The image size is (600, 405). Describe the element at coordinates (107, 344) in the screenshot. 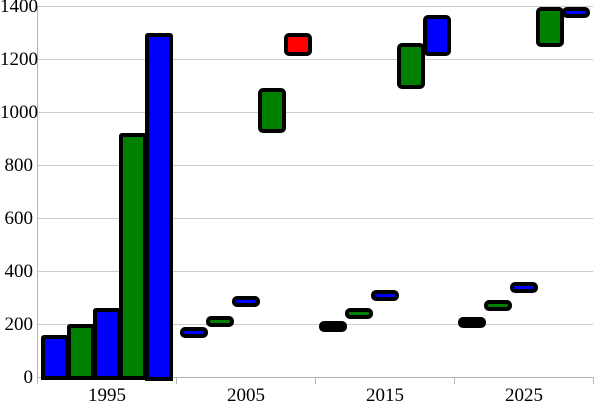

I see `bar-1995-slot3-blue` at that location.